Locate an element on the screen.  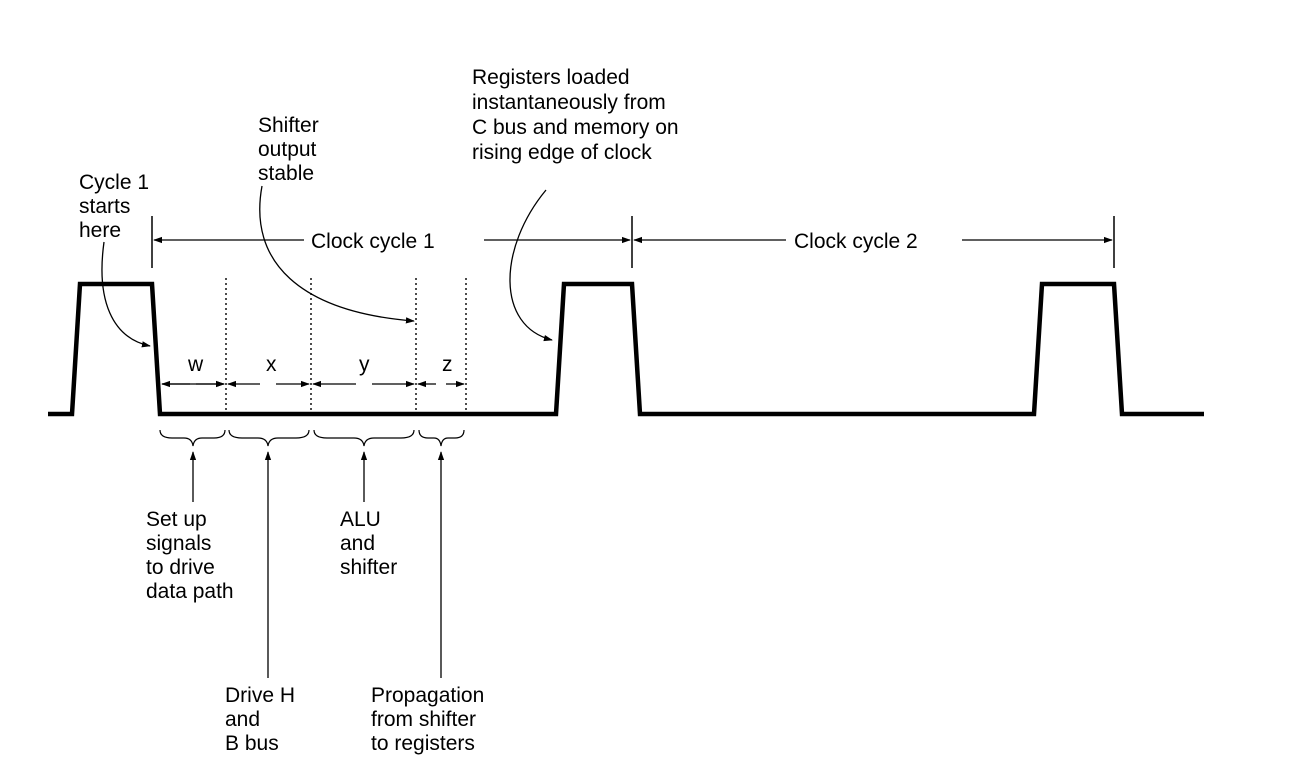
brace-drive is located at coordinates (269, 438).